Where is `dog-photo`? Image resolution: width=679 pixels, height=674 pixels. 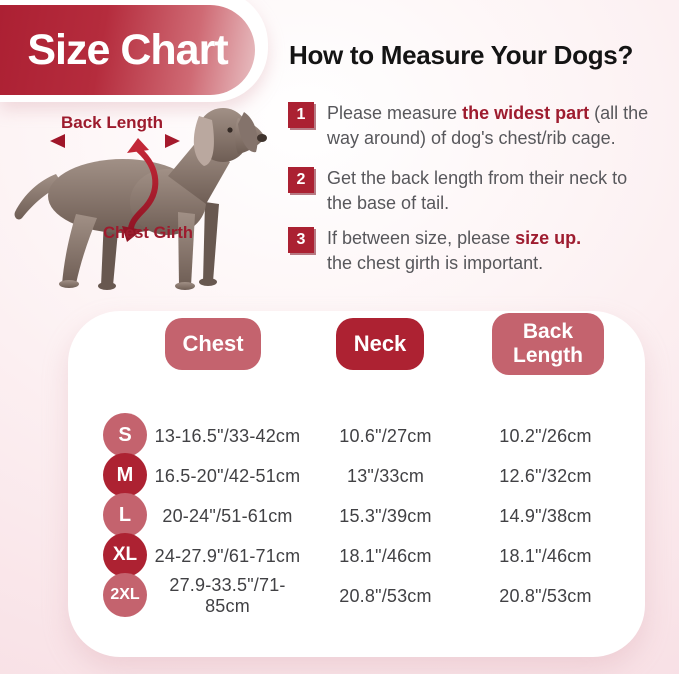 dog-photo is located at coordinates (140, 199).